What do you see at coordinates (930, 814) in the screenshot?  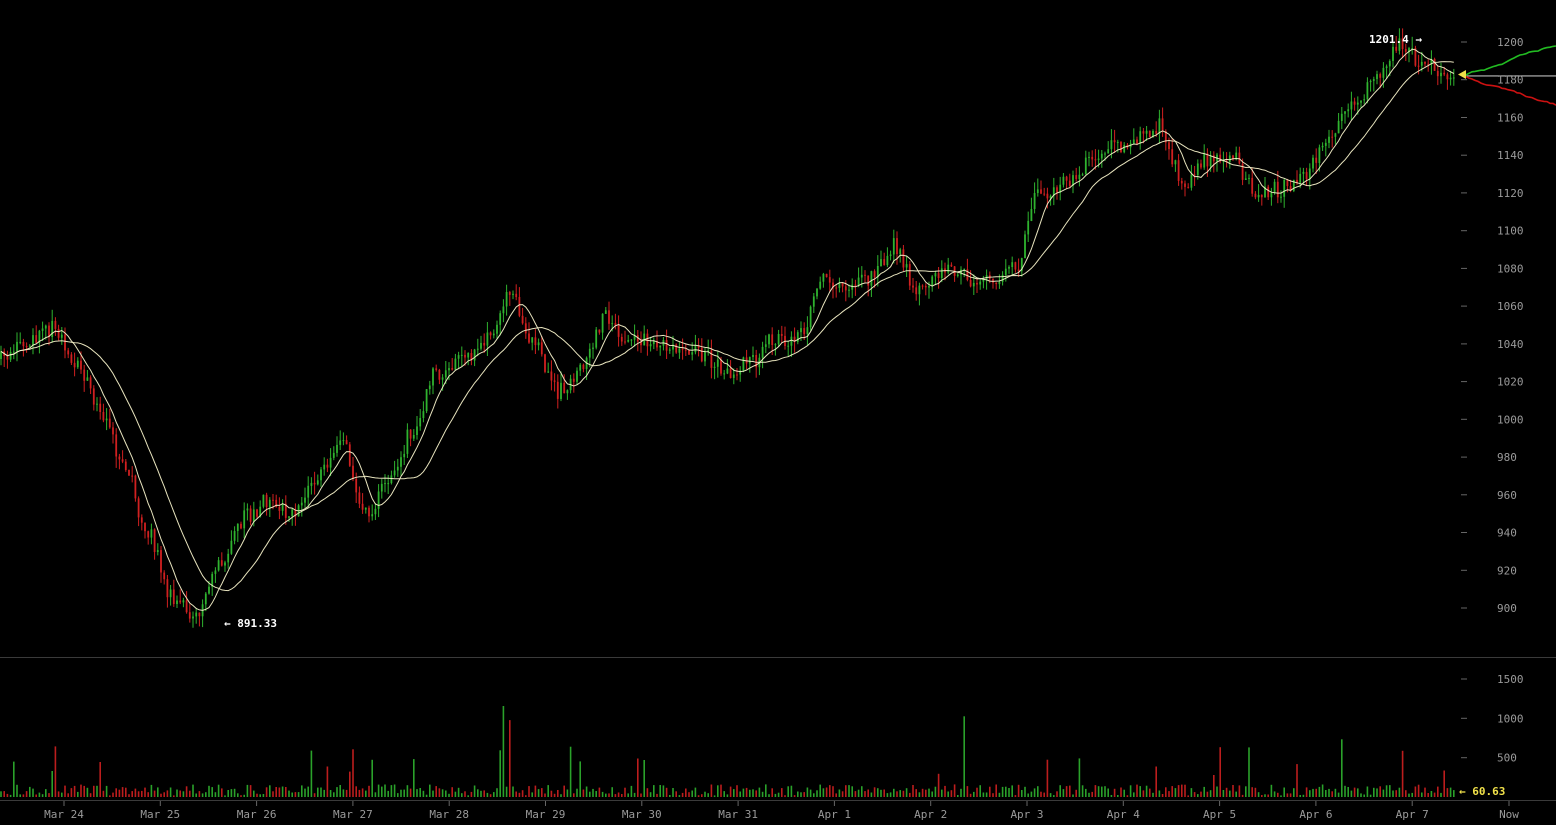 I see `time-tick-label: Apr 2` at bounding box center [930, 814].